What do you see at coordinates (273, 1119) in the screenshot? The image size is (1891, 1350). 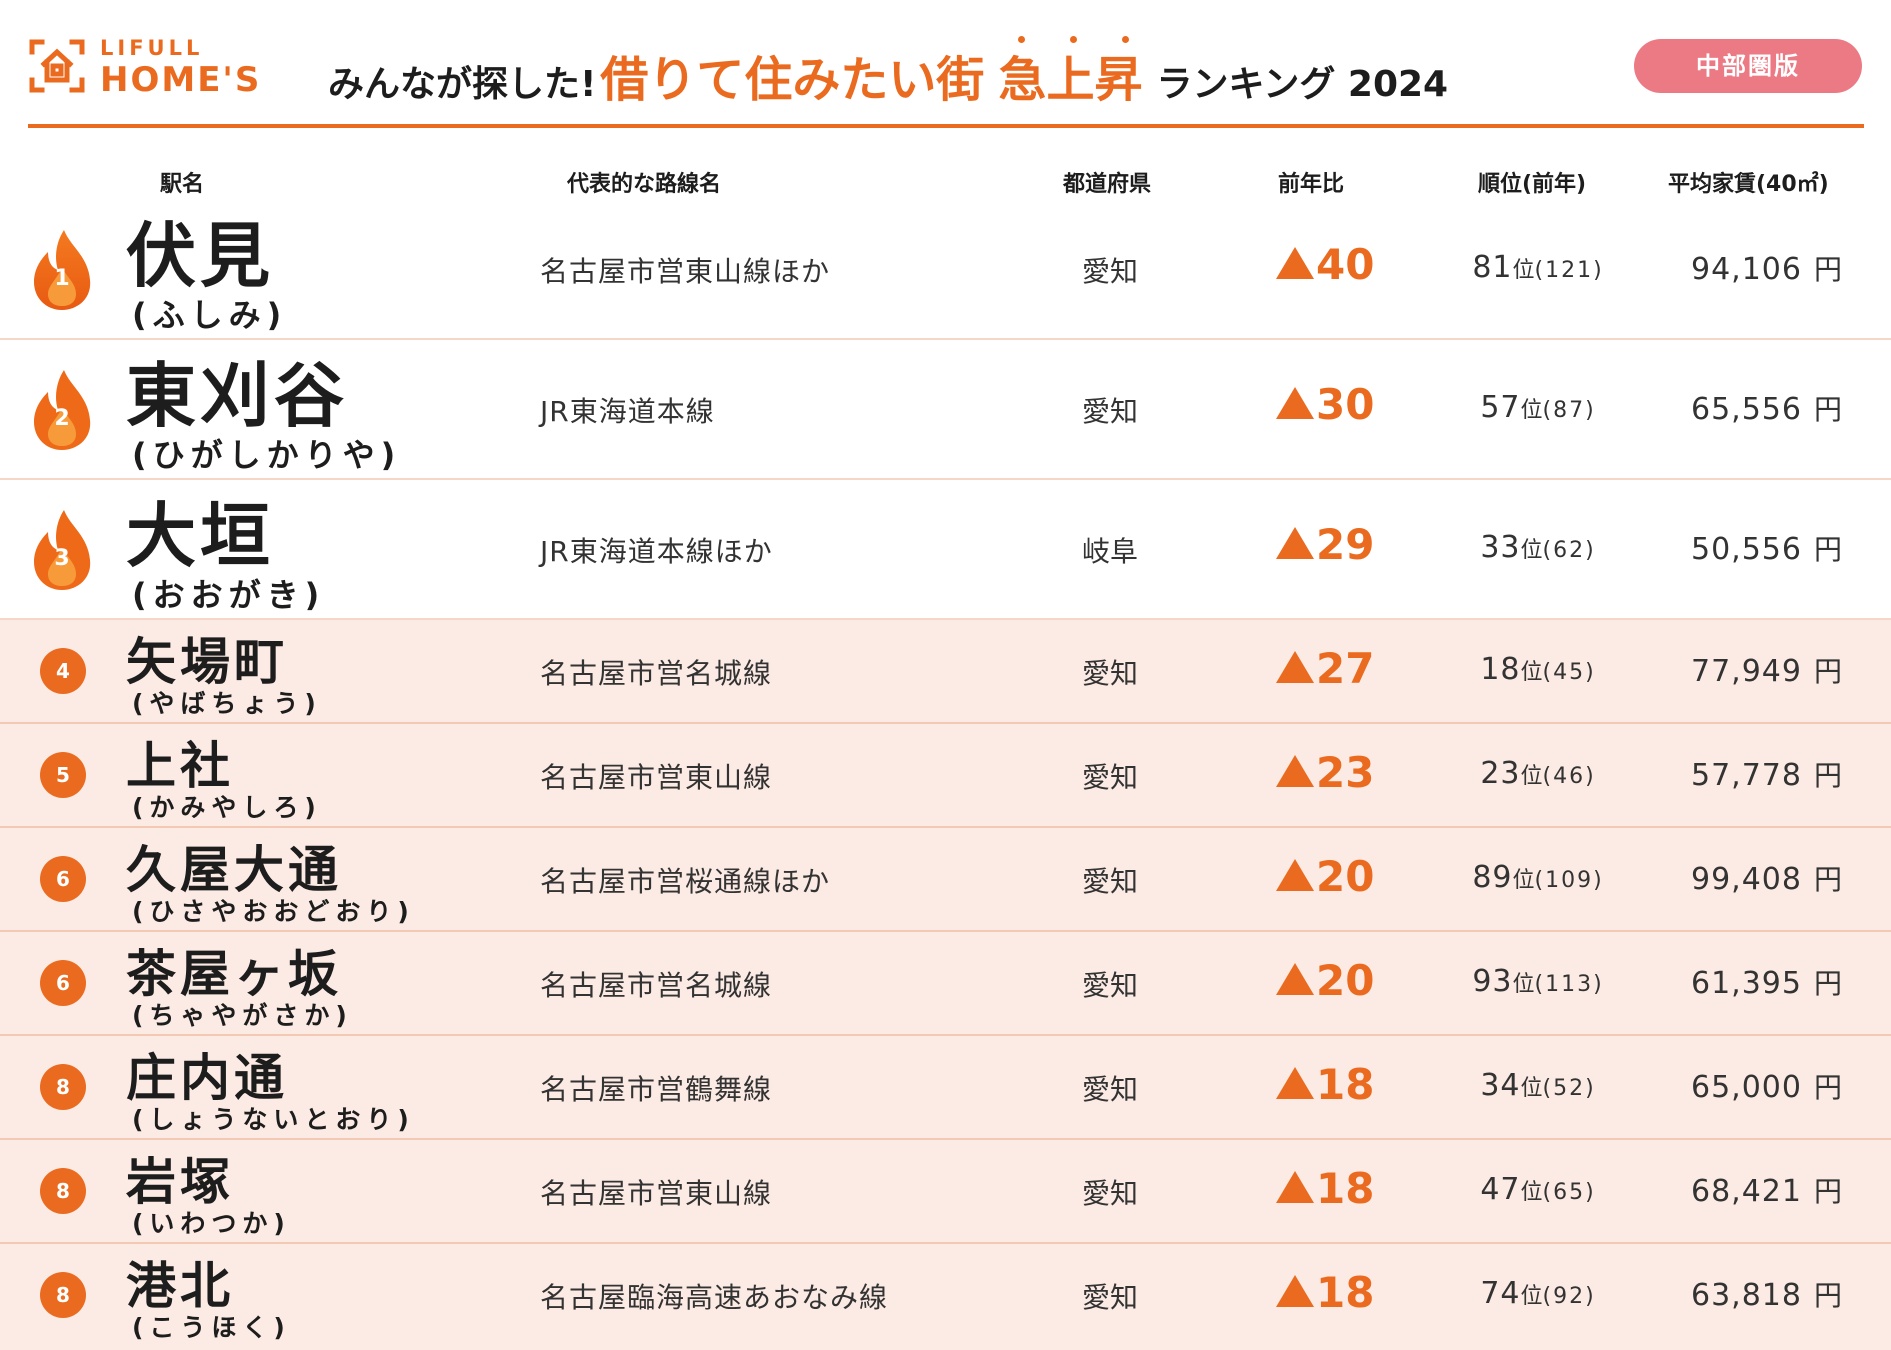 I see `station-reading: (しょうないとおり)` at bounding box center [273, 1119].